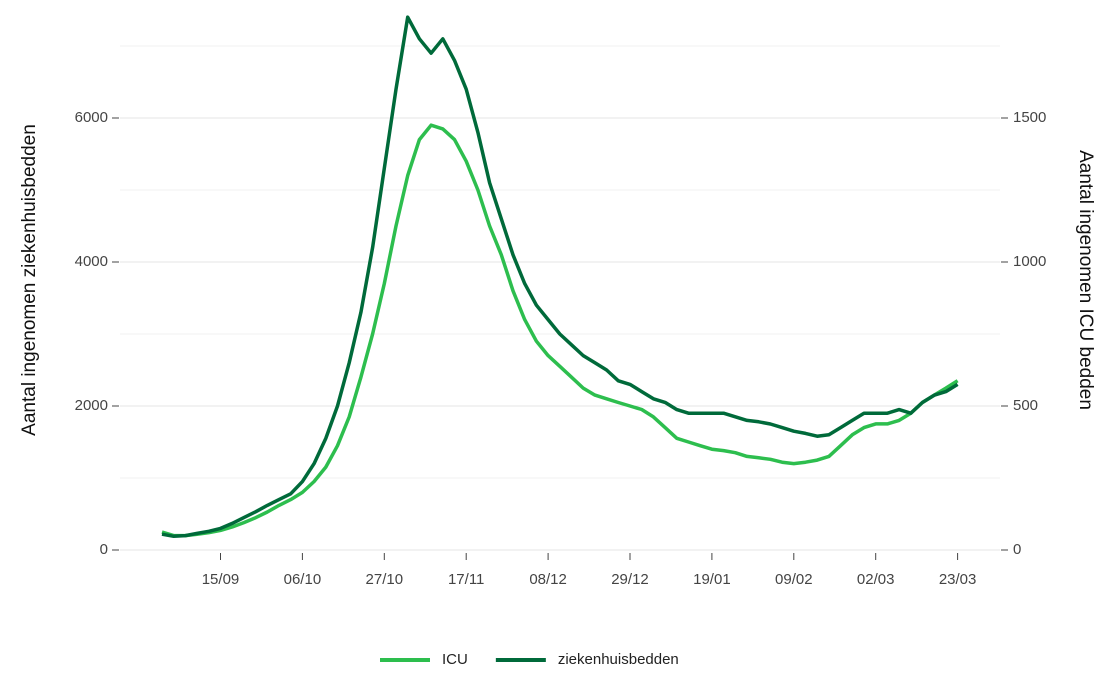 The height and width of the screenshot is (675, 1104). What do you see at coordinates (794, 579) in the screenshot?
I see `x-tick-label: 09/02` at bounding box center [794, 579].